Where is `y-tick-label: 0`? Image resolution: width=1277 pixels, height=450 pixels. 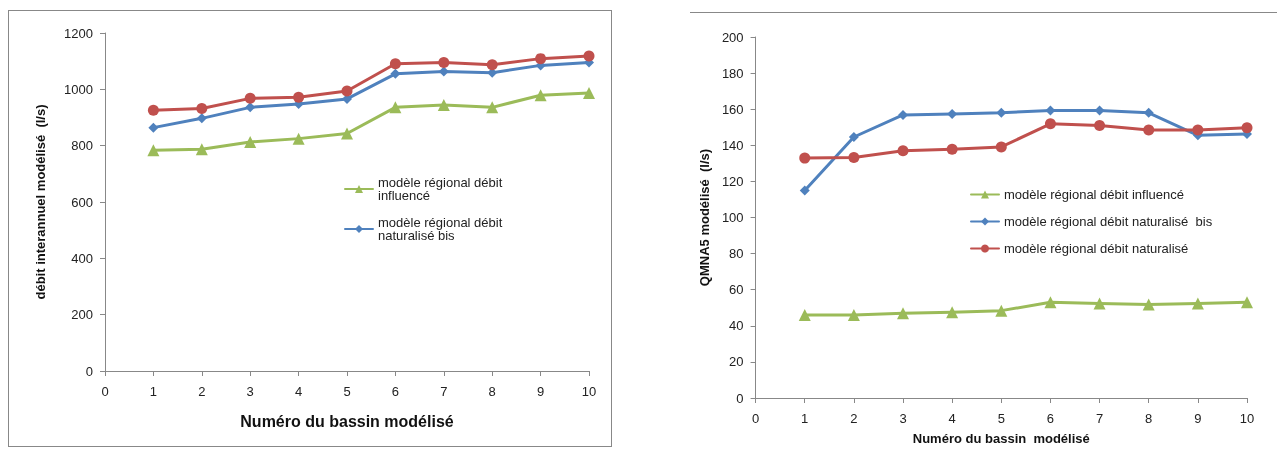
y-tick-label: 0 is located at coordinates (89, 371).